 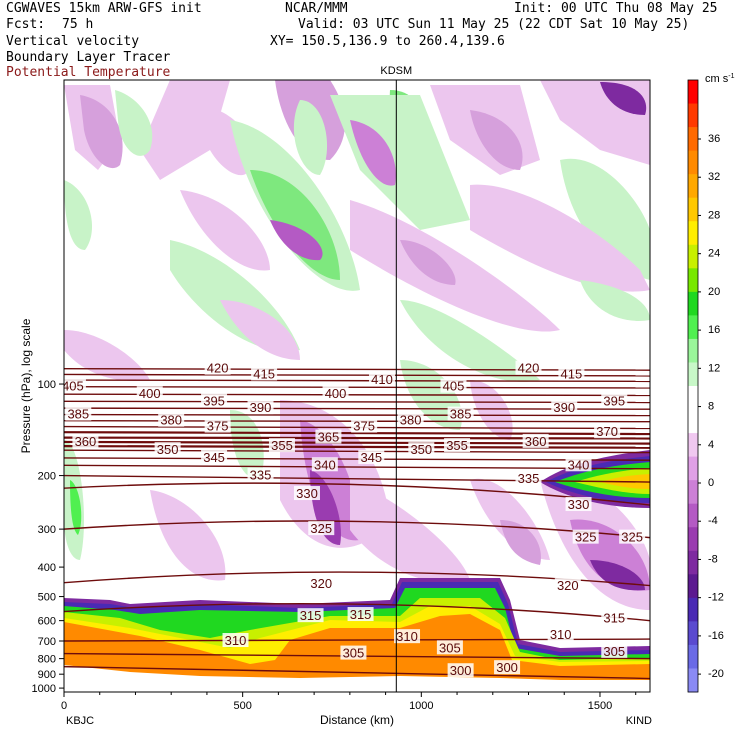 I want to click on colorbar-label: -16, so click(x=716, y=636).